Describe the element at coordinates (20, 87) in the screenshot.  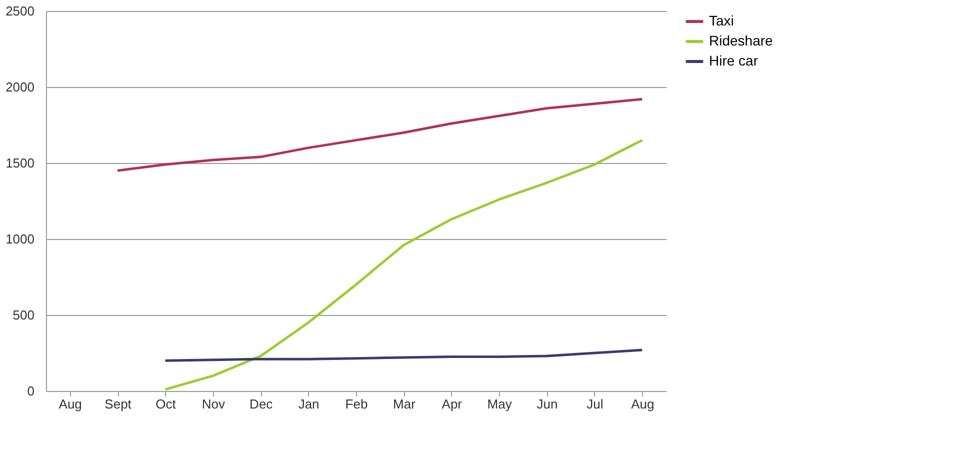
I see `y-tick-label: 2000` at that location.